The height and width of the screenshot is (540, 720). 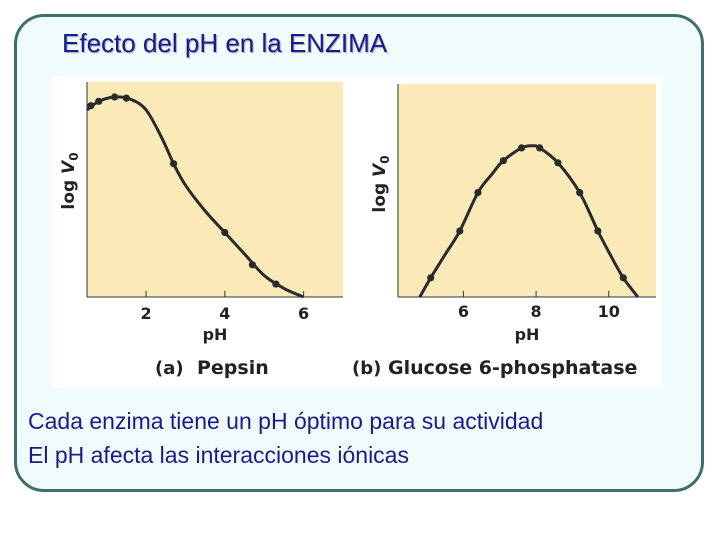 I want to click on y-axis-label-v-pepsin: V, so click(x=69, y=166).